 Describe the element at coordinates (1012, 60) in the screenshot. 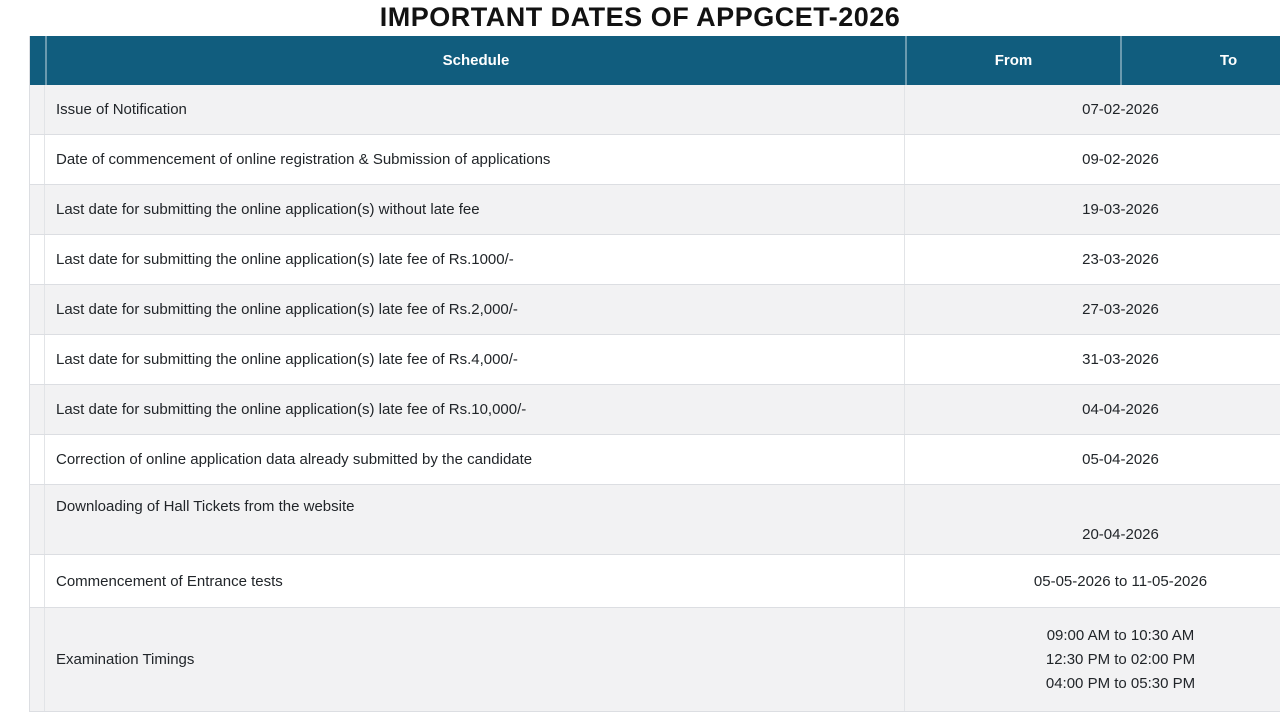

I see `header-cell-from: From` at that location.